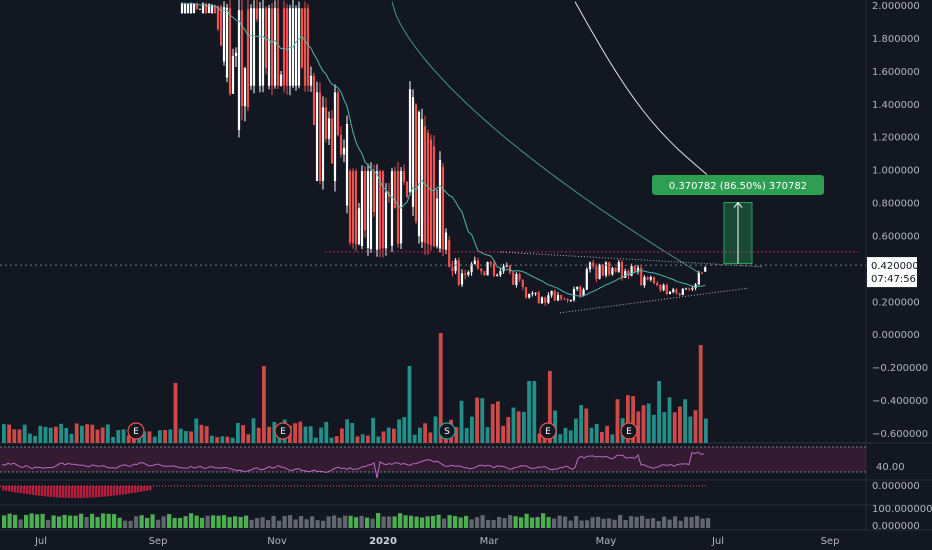 The height and width of the screenshot is (550, 932). I want to click on price-axis-label: −0.200000, so click(900, 368).